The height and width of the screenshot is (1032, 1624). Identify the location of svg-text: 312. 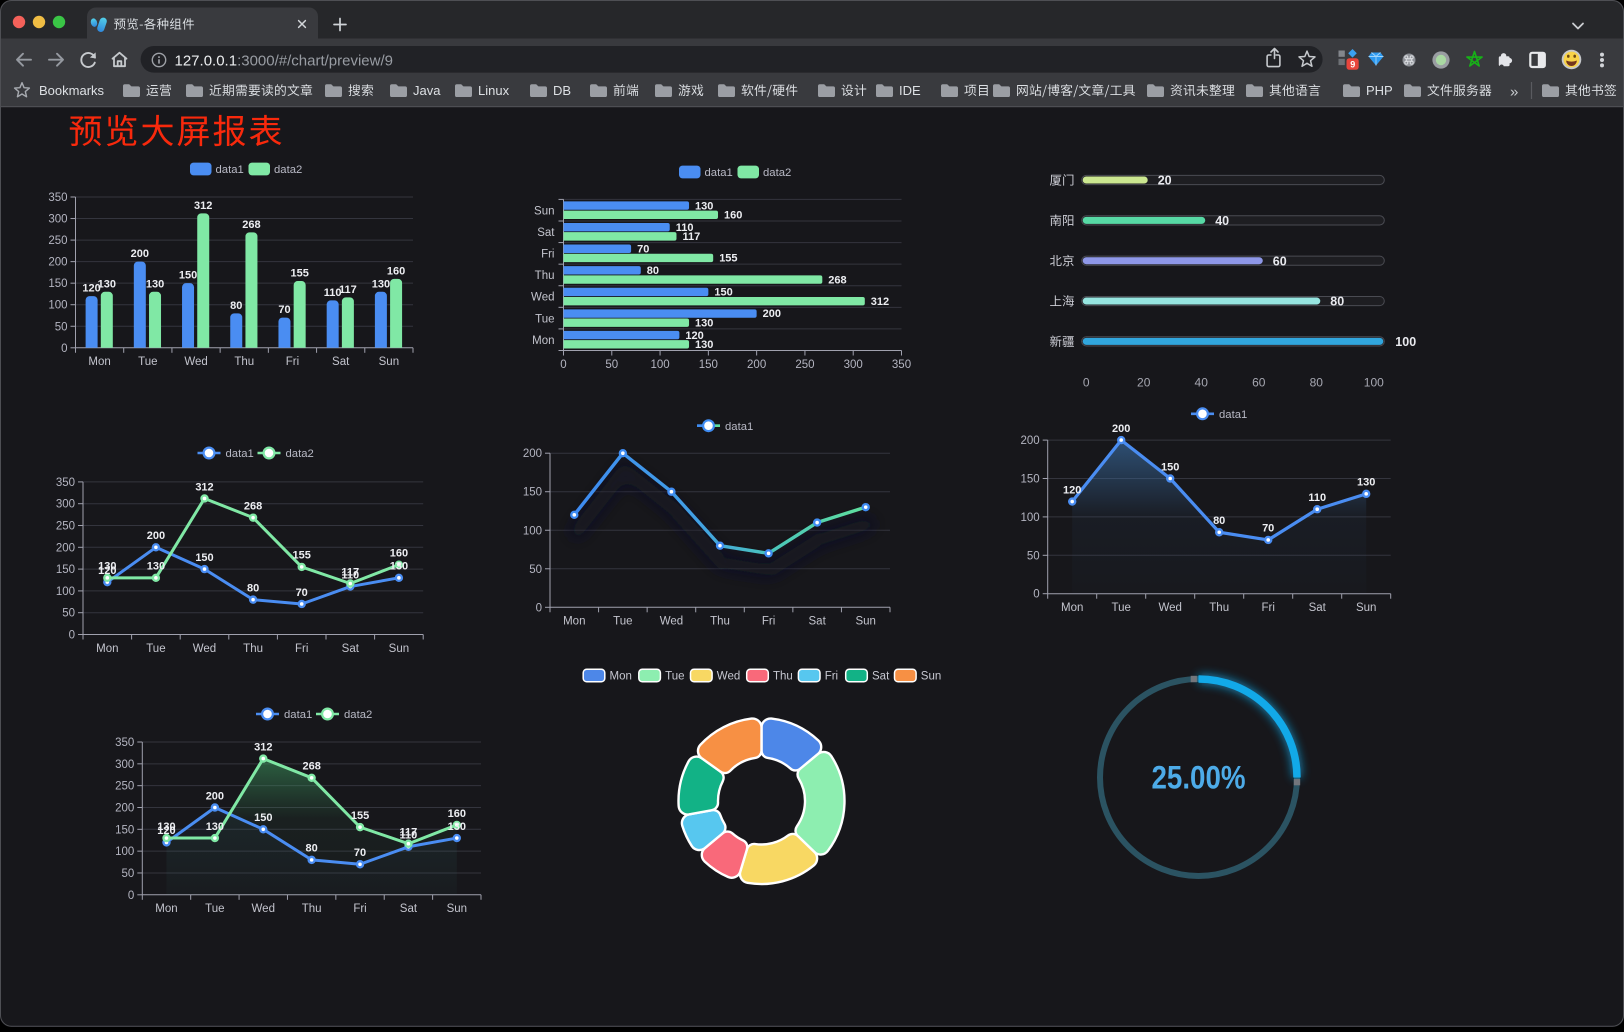
(263, 747).